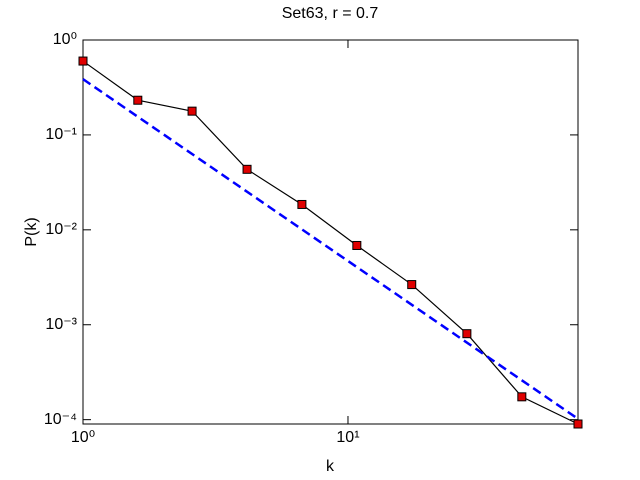  I want to click on y-tick-label: 10⁰, so click(65, 39).